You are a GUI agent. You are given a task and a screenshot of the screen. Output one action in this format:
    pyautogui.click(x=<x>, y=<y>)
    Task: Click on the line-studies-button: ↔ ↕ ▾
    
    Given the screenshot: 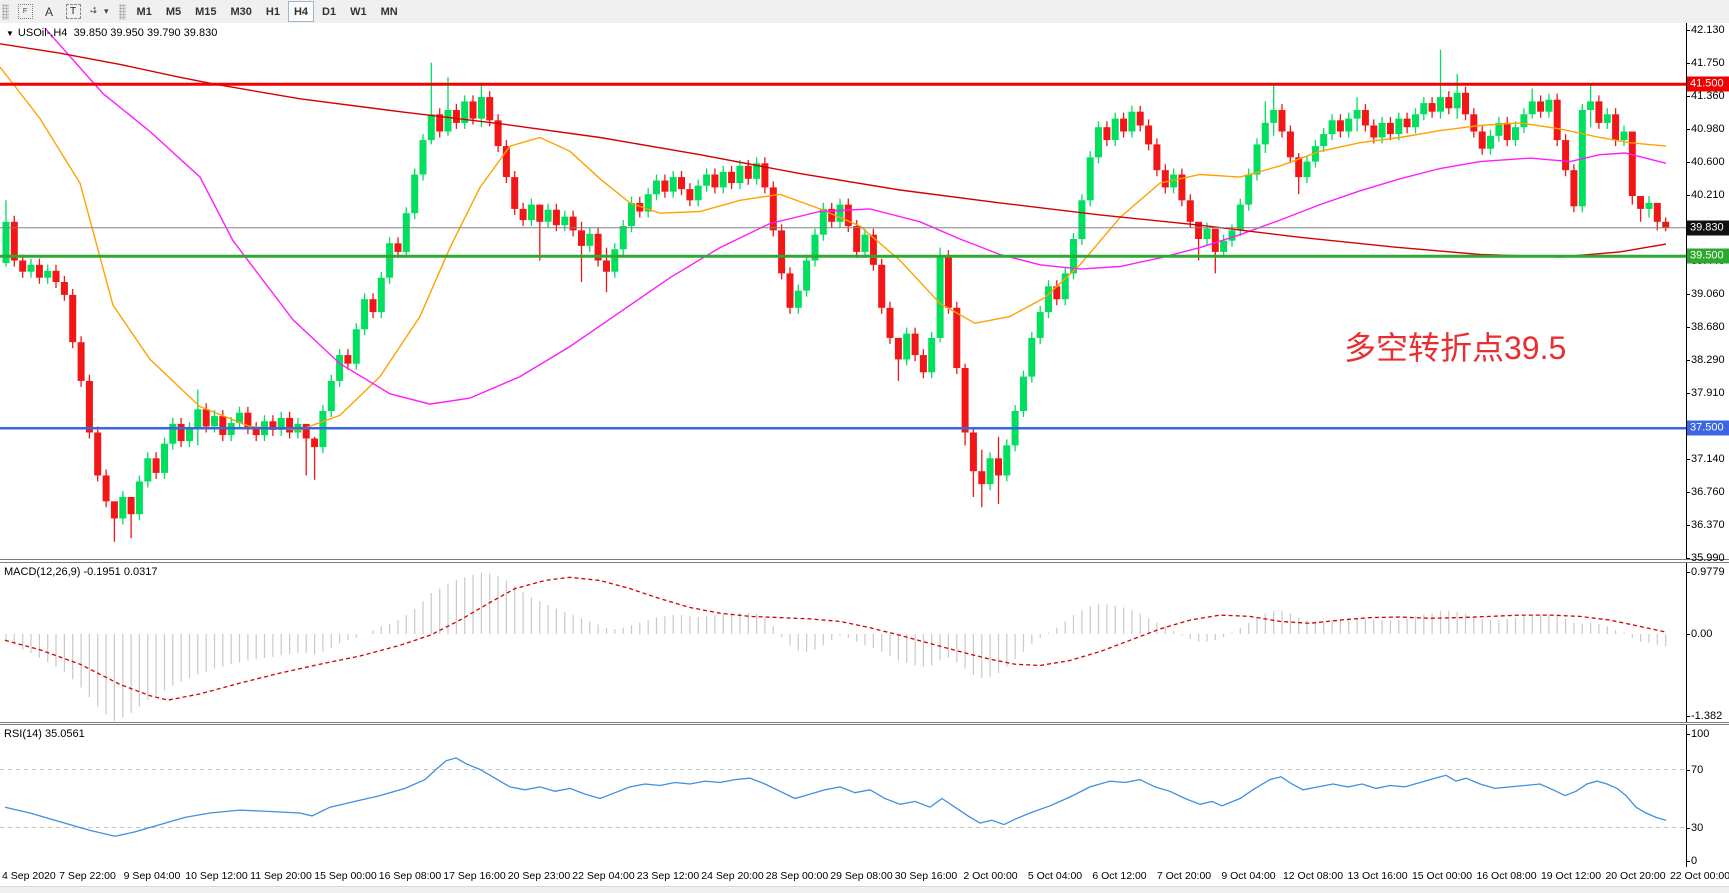 What is the action you would take?
    pyautogui.click(x=98, y=12)
    